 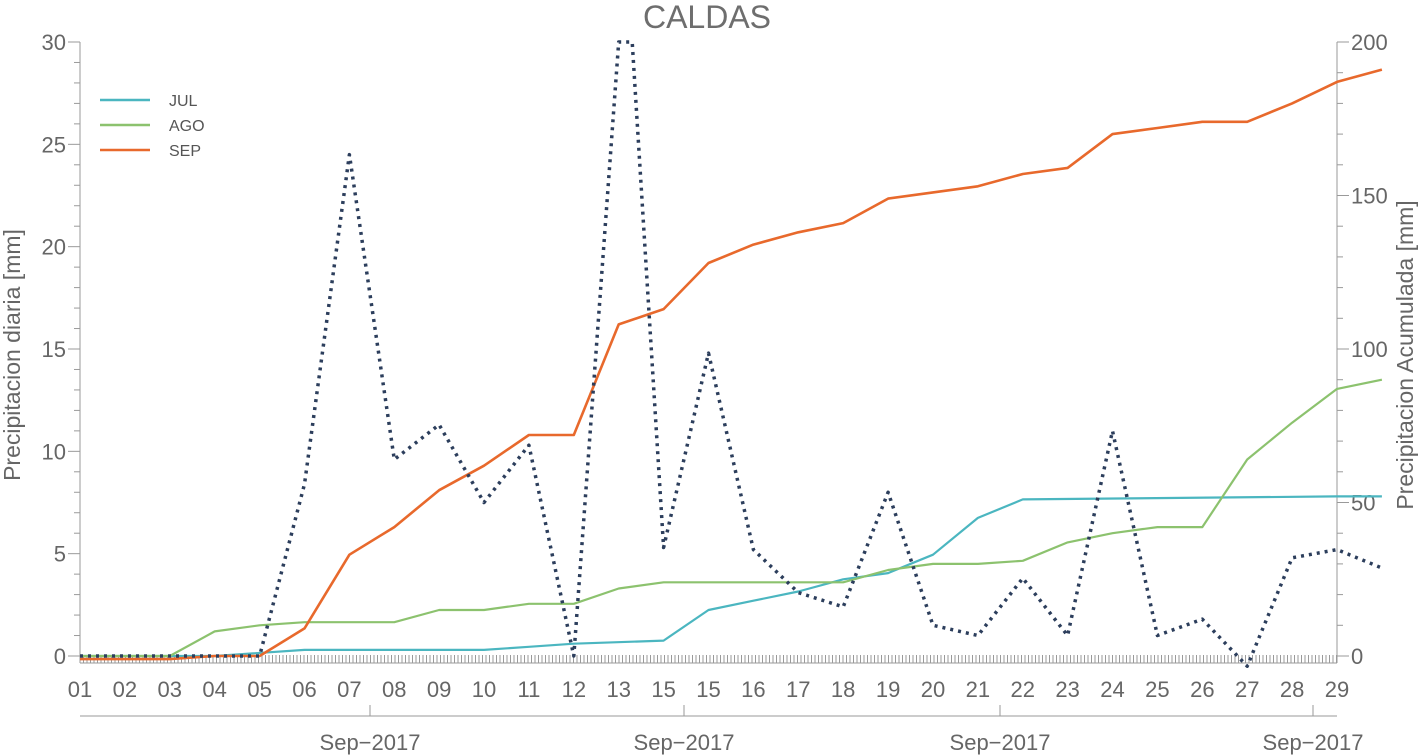 I want to click on day-tick-label: 18, so click(x=843, y=689).